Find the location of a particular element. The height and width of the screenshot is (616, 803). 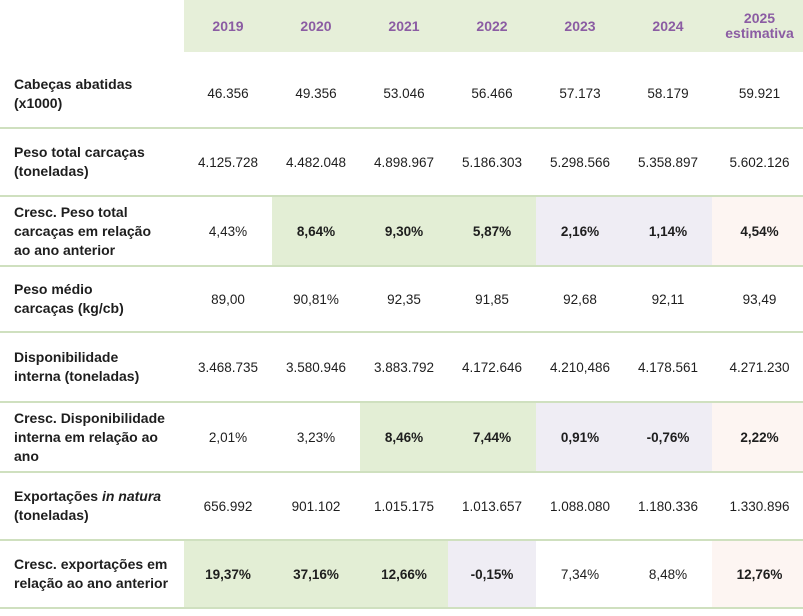

value-cell: 19,37% is located at coordinates (228, 574).